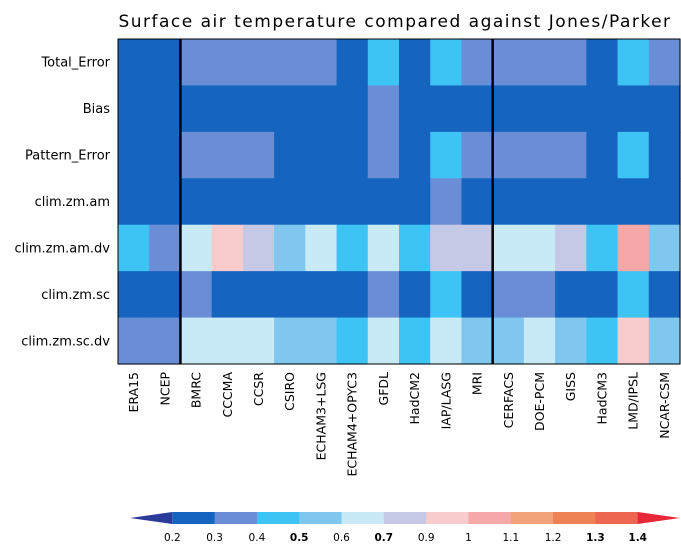 This screenshot has height=548, width=681. What do you see at coordinates (258, 389) in the screenshot?
I see `column-label: CCSR` at bounding box center [258, 389].